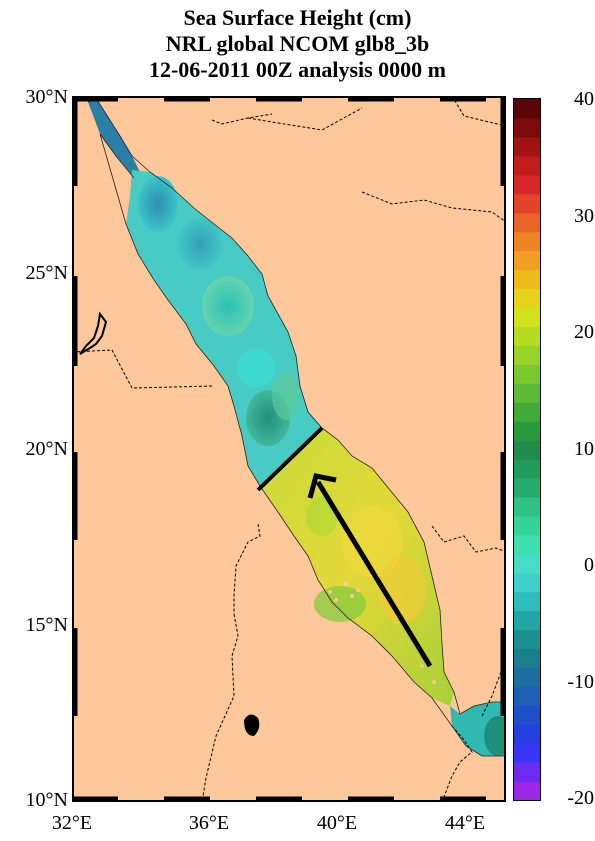 This screenshot has width=595, height=841. What do you see at coordinates (584, 216) in the screenshot?
I see `colorbar-tick: 30` at bounding box center [584, 216].